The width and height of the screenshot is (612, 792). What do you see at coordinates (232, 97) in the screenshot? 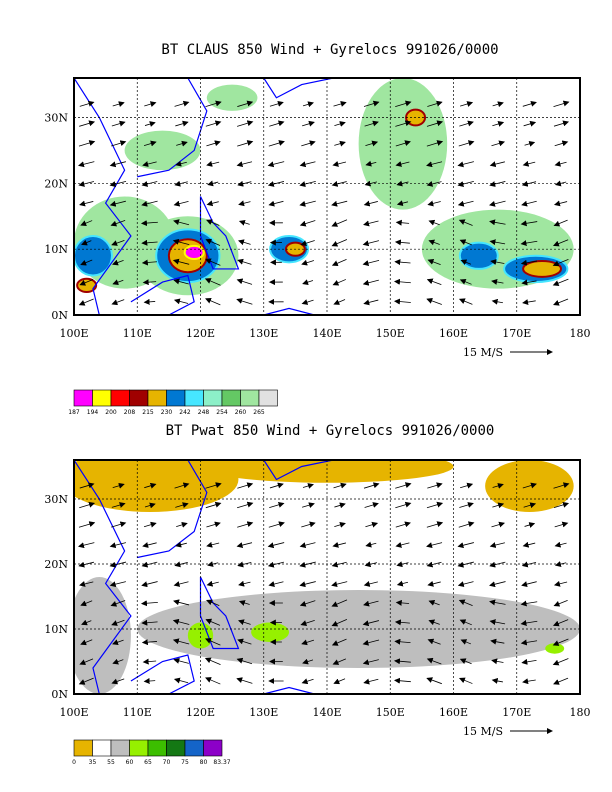
I see `top-shaded-region` at bounding box center [232, 97].